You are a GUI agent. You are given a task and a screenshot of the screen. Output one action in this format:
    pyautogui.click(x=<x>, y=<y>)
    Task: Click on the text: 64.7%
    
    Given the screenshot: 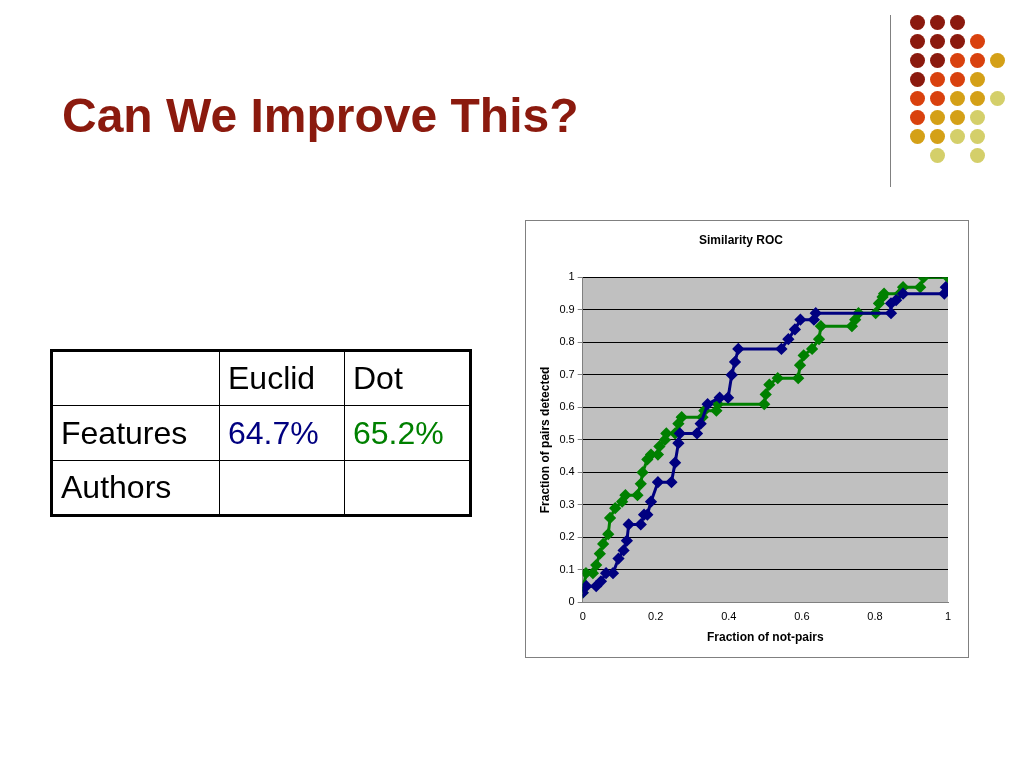 What is the action you would take?
    pyautogui.click(x=273, y=432)
    